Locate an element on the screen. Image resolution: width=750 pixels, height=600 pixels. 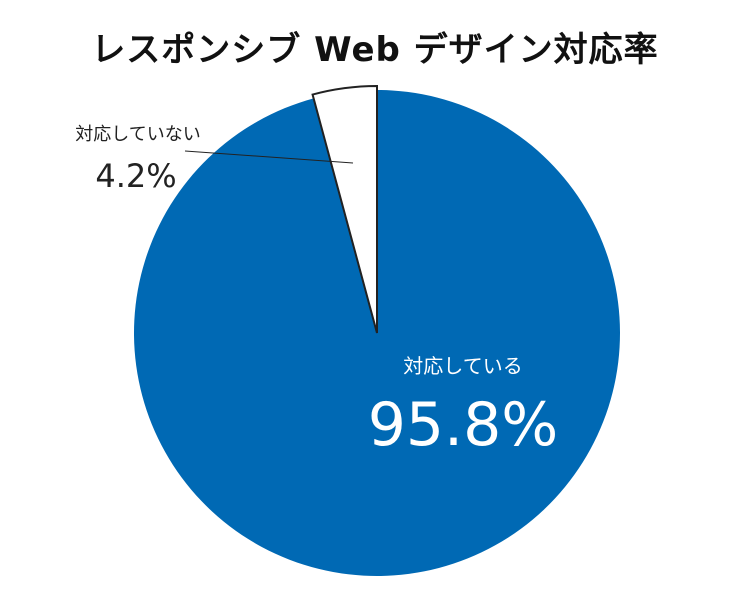
slice-not-supported is located at coordinates (344, 209).